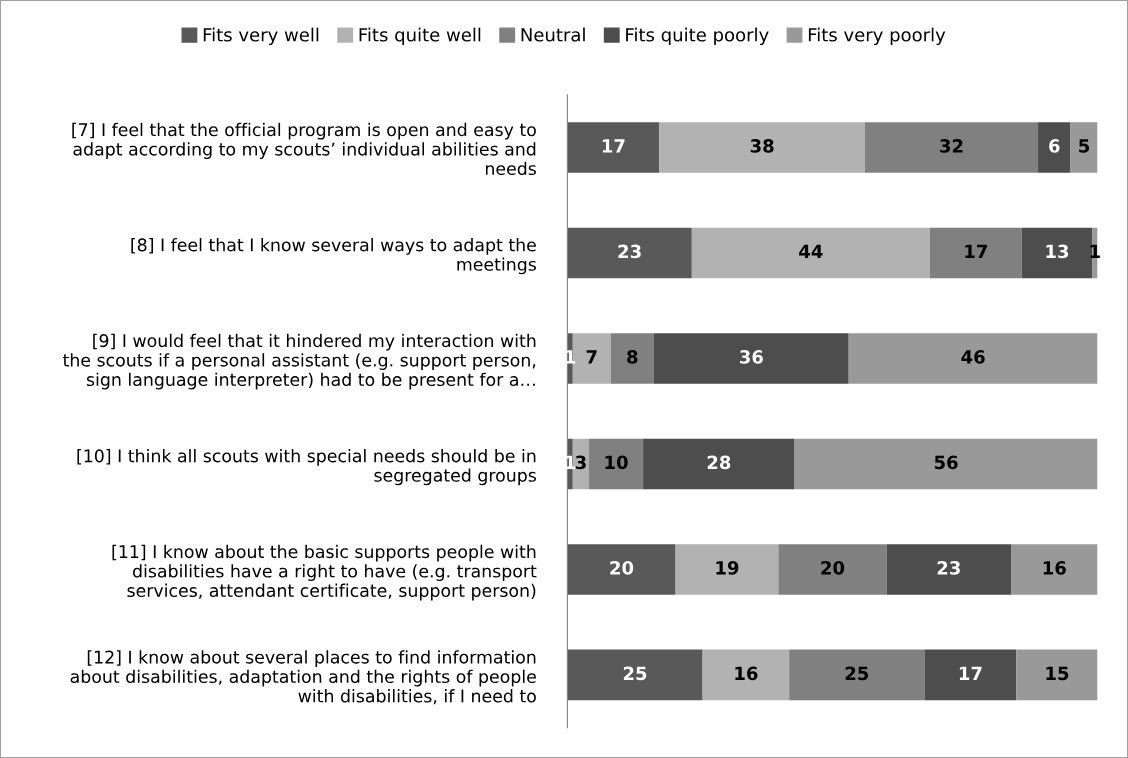  Describe the element at coordinates (877, 36) in the screenshot. I see `legend-label: Fits very poorly` at that location.